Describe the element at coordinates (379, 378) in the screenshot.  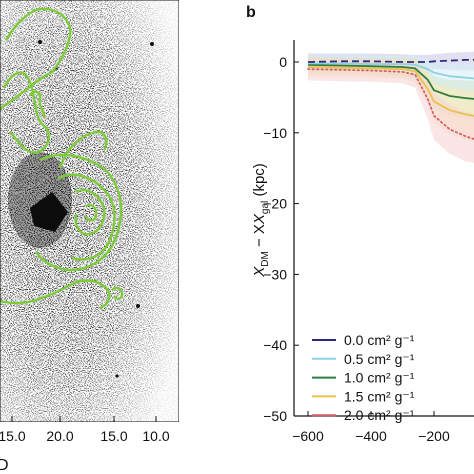
I see `legend-label: 1.0 cm² g⁻¹` at that location.